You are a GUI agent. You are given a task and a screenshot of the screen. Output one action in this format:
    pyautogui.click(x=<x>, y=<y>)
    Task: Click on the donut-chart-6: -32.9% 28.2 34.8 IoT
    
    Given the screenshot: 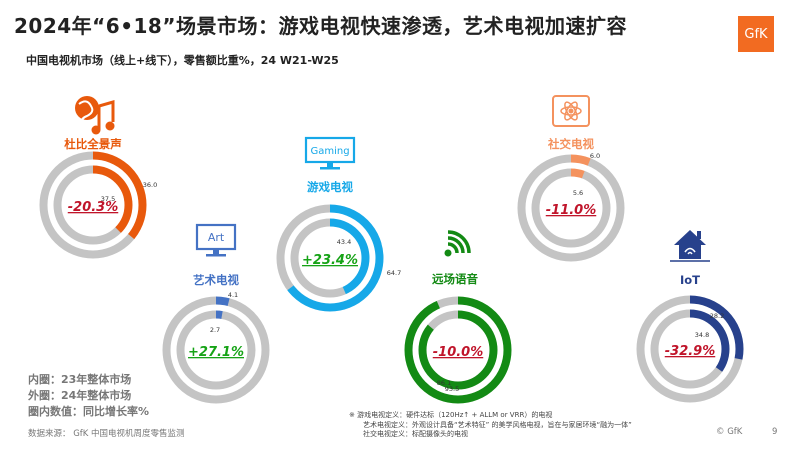 What is the action you would take?
    pyautogui.click(x=690, y=317)
    